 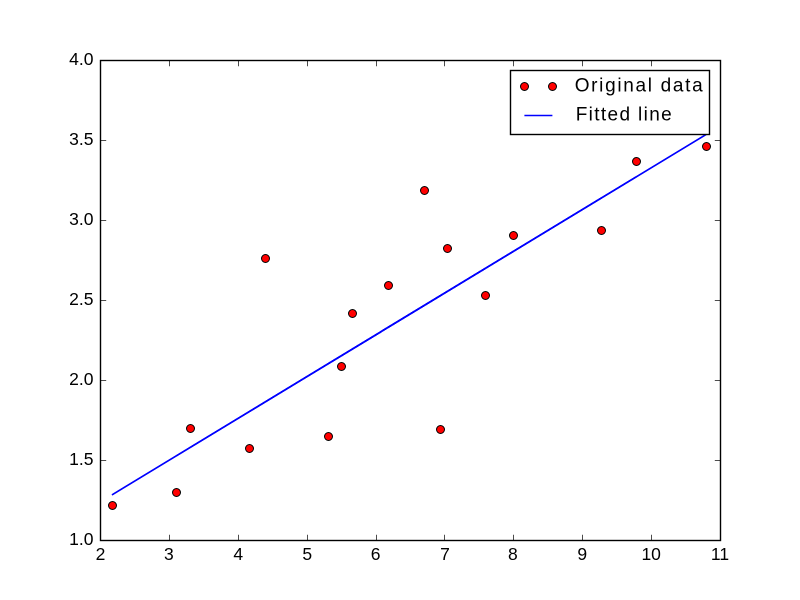 I want to click on svg-text: Original data, so click(x=639, y=86).